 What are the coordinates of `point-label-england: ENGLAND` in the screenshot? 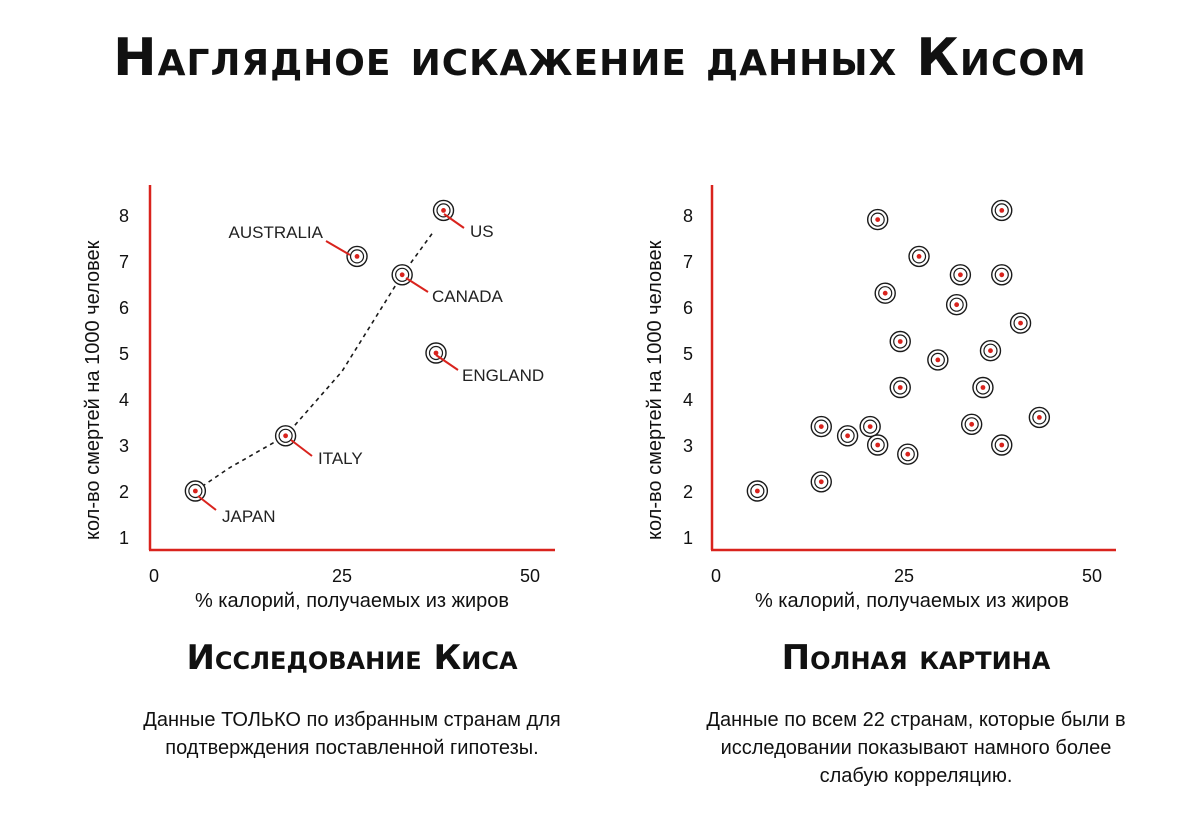 It's located at (503, 375).